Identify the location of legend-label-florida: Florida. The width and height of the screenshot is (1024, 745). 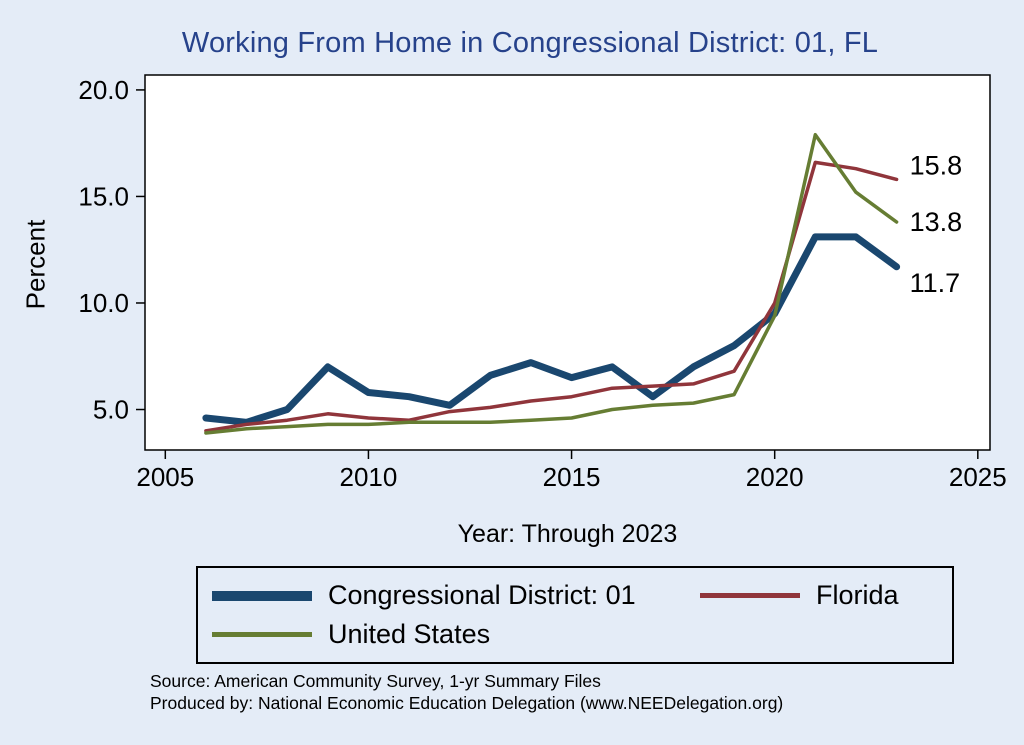
(857, 595).